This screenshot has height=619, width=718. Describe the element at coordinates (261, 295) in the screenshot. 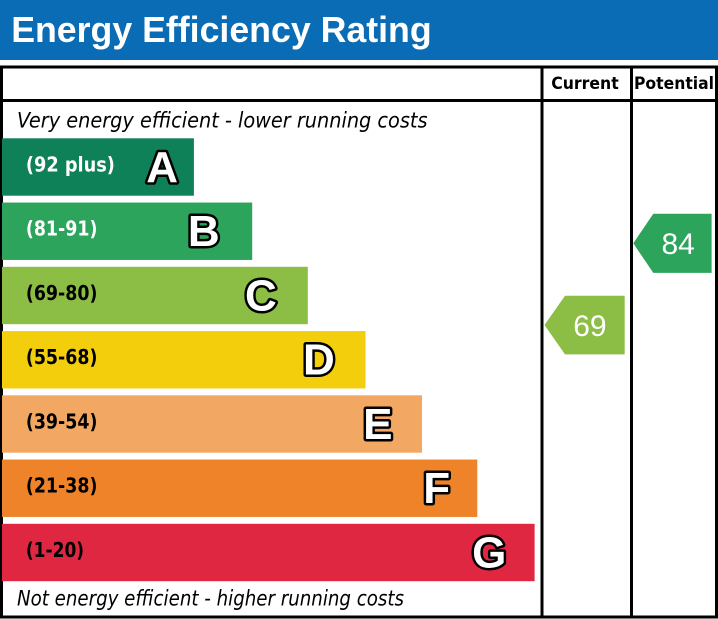

I see `svg-text: C` at that location.